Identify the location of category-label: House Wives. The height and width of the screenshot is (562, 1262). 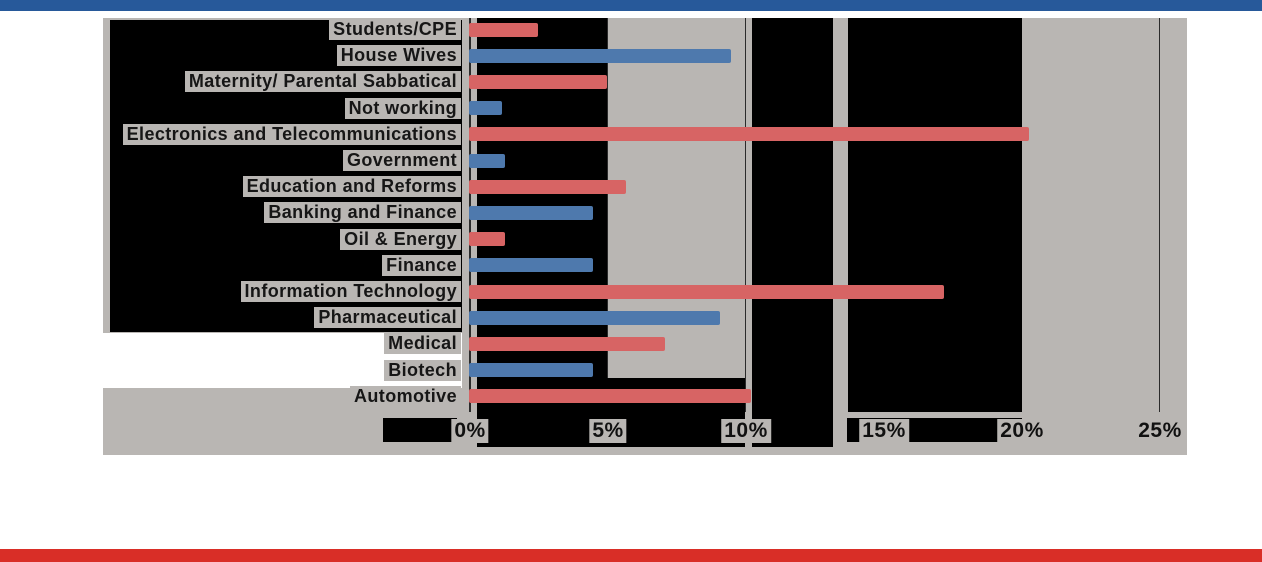
(398, 56).